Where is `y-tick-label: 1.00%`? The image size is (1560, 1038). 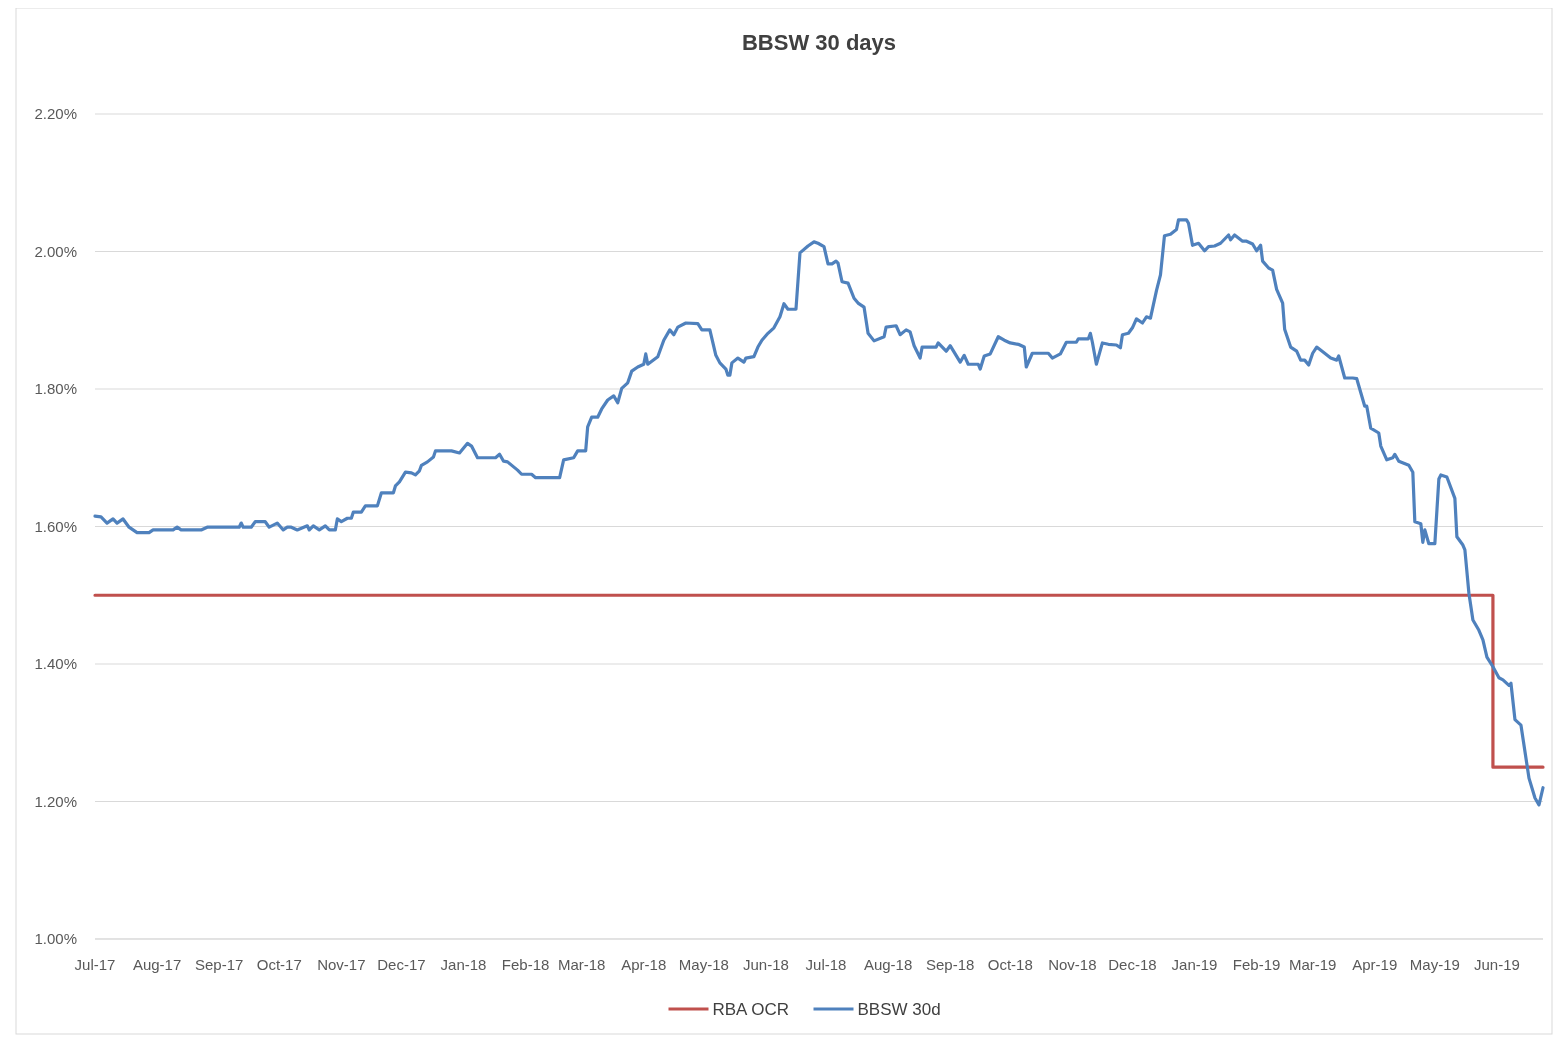 y-tick-label: 1.00% is located at coordinates (55, 939).